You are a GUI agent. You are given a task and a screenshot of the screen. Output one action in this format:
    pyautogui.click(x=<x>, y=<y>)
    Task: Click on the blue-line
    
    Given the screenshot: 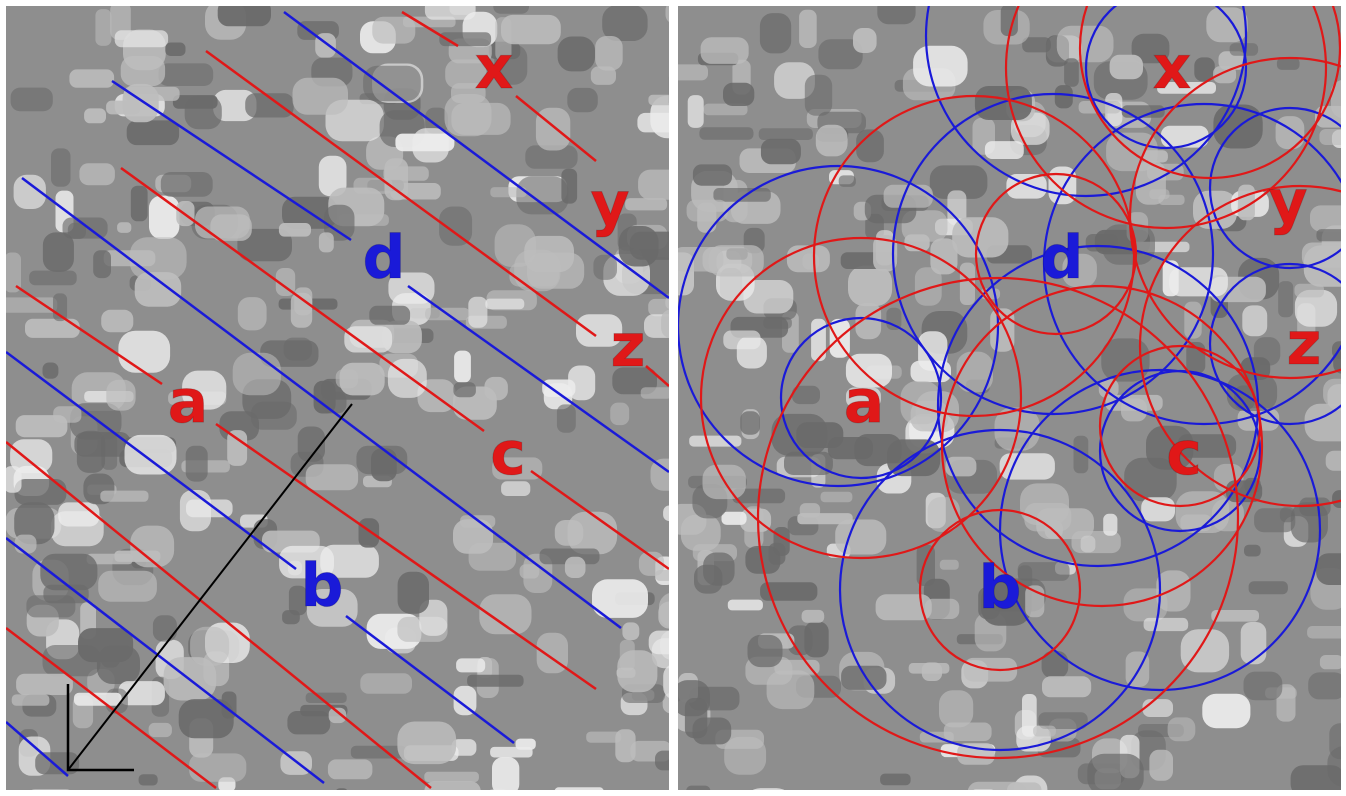 What is the action you would take?
    pyautogui.click(x=151, y=460)
    